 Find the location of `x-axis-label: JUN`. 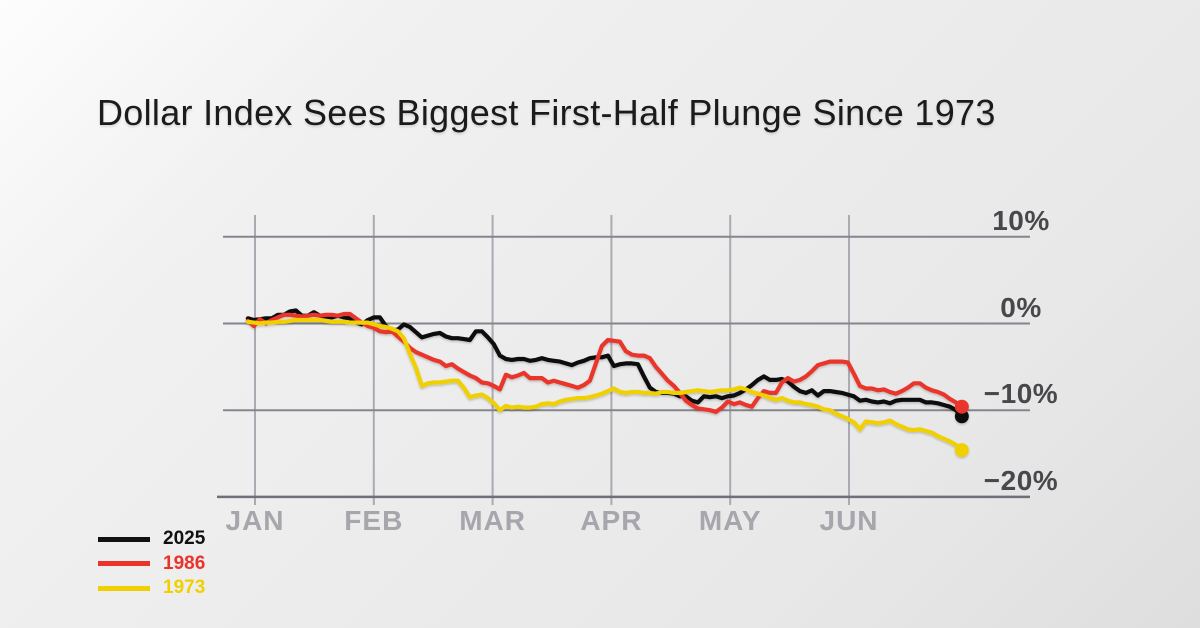

x-axis-label: JUN is located at coordinates (849, 520).